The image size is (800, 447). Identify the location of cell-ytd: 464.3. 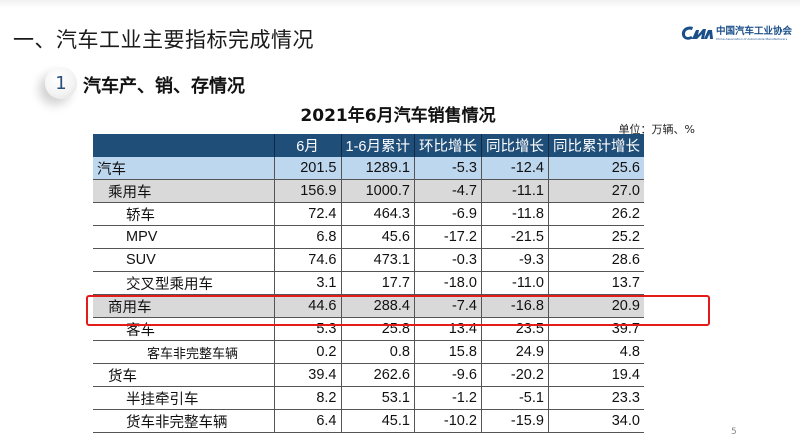
(377, 214).